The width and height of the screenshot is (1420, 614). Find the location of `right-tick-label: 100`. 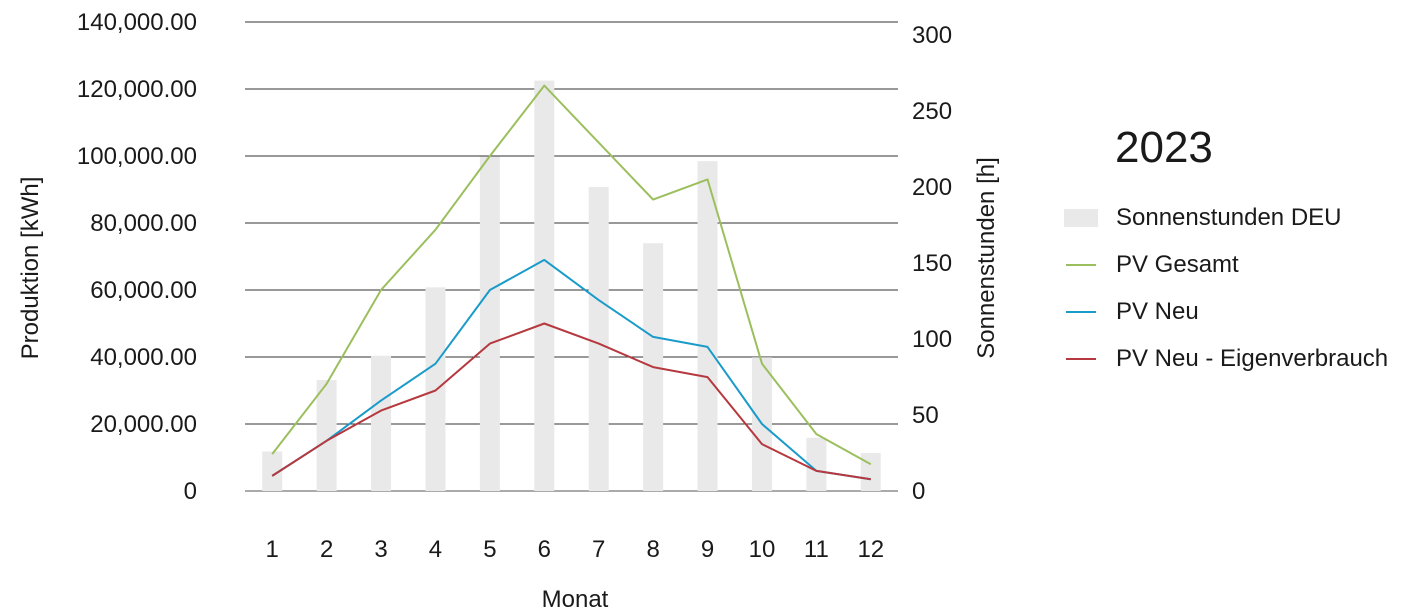

right-tick-label: 100 is located at coordinates (932, 339).